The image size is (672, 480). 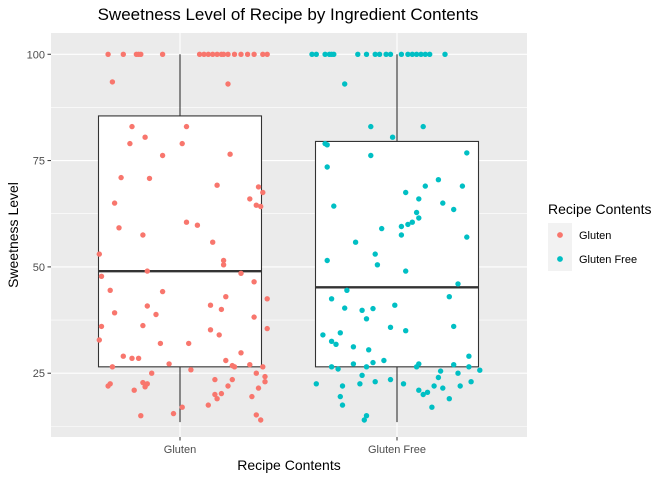 I want to click on legend: Recipe Contents Gluten Gluten Free, so click(x=600, y=236).